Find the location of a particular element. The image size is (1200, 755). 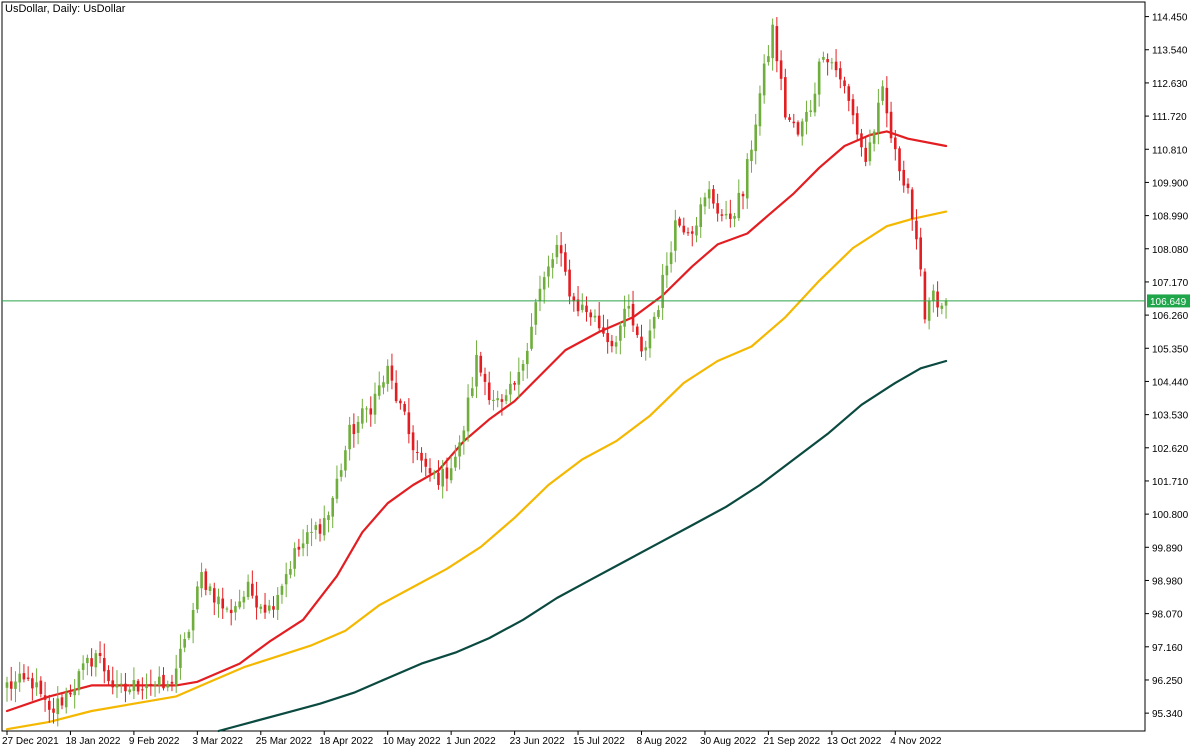

y-tick-label: 97.160 is located at coordinates (1167, 648).